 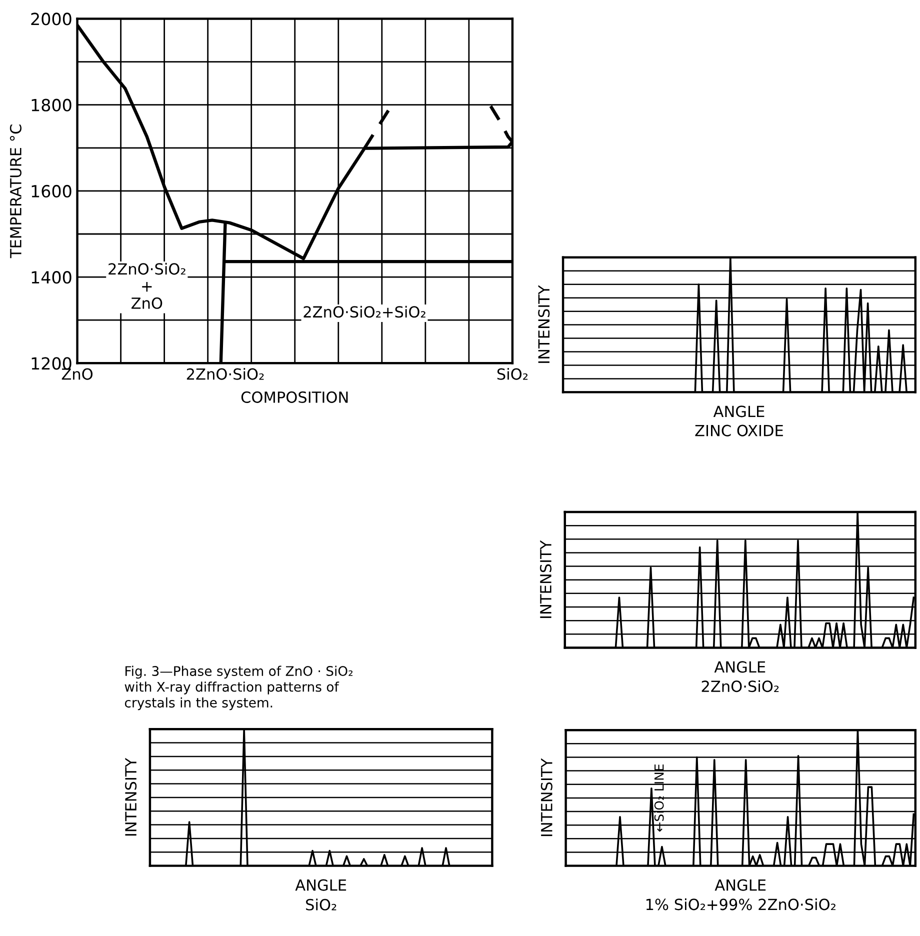 I want to click on y-axis-title: TEMPERATURE °C, so click(x=16, y=191).